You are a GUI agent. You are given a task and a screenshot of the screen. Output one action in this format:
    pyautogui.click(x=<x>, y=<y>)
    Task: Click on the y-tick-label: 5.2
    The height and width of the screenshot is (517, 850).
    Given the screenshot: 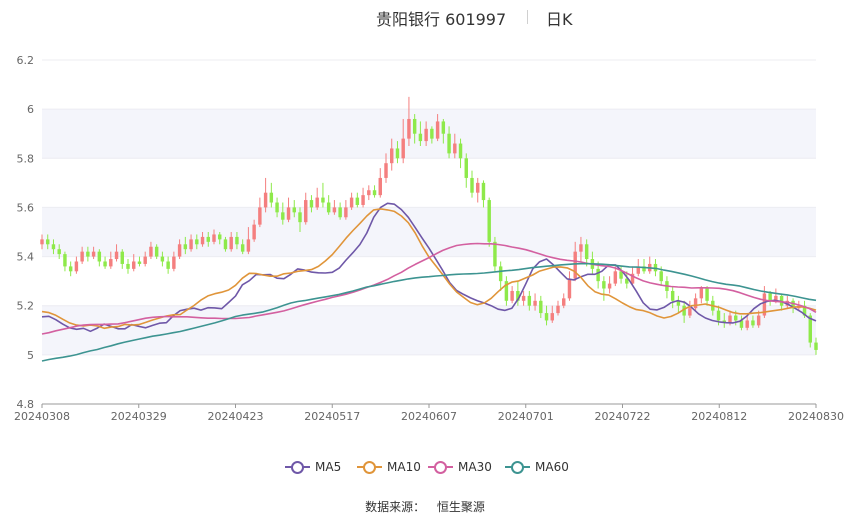 What is the action you would take?
    pyautogui.click(x=26, y=306)
    